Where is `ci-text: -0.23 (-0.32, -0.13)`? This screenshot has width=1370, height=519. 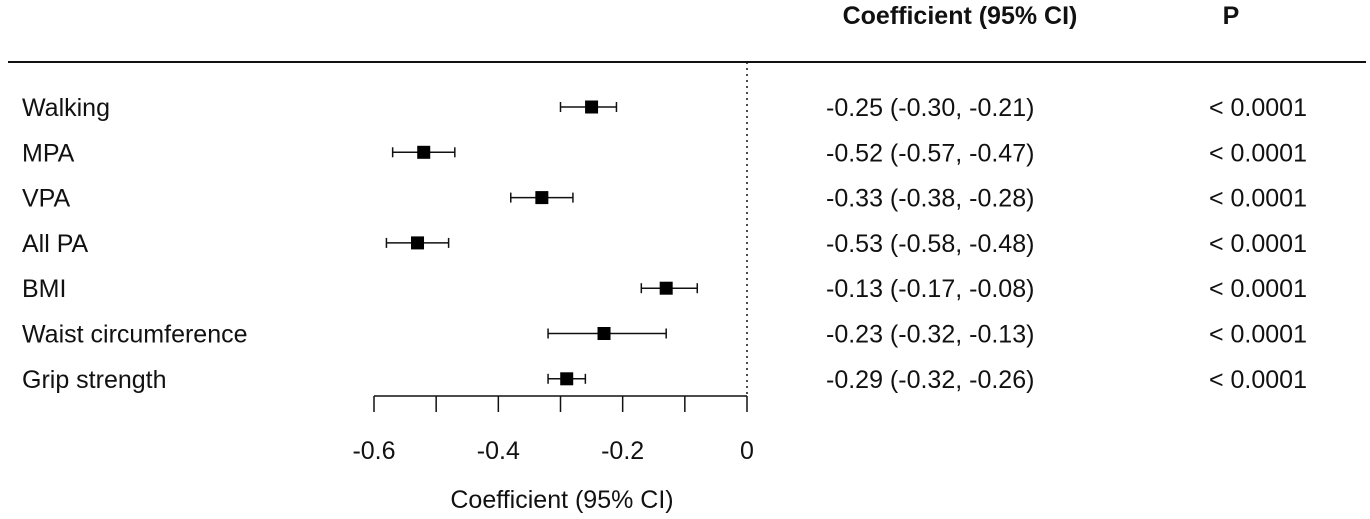
ci-text: -0.23 (-0.32, -0.13) is located at coordinates (930, 335).